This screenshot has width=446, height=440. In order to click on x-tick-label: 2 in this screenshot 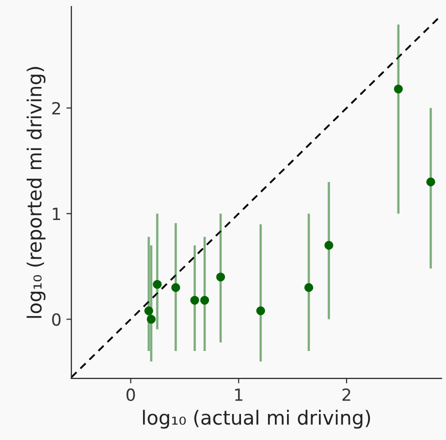, I will do `click(346, 394)`.